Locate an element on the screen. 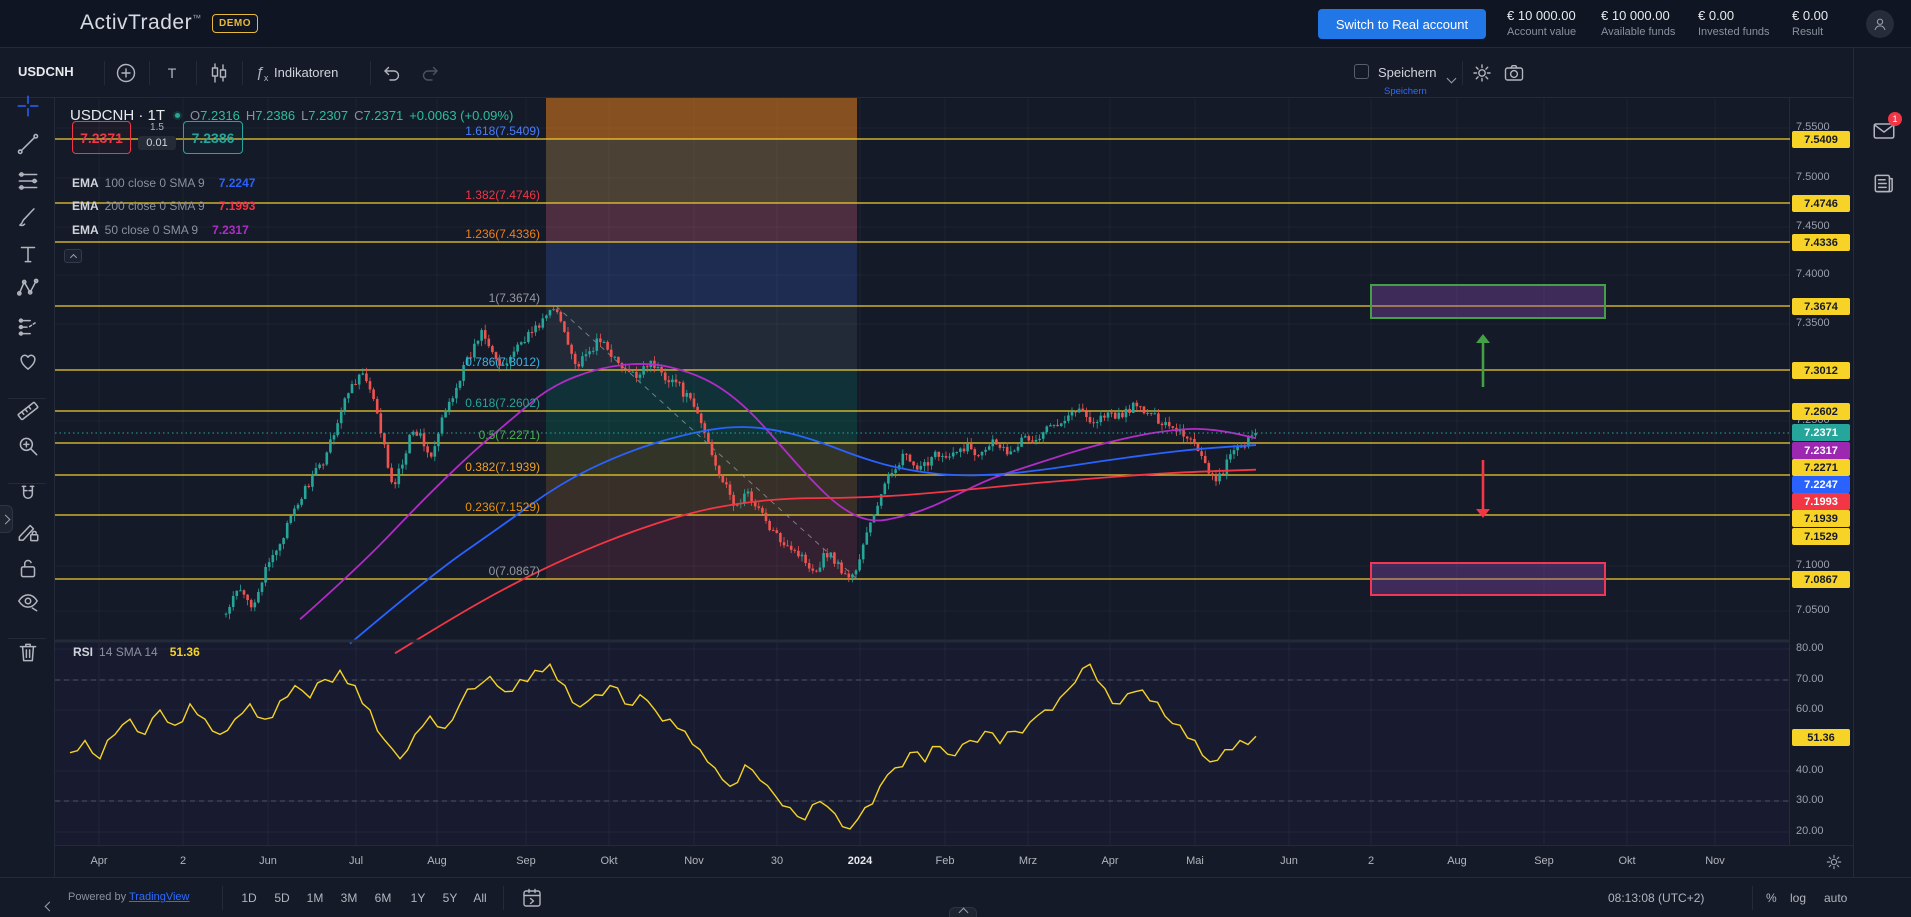 This screenshot has width=1911, height=917. fib-retracement-icon is located at coordinates (28, 181).